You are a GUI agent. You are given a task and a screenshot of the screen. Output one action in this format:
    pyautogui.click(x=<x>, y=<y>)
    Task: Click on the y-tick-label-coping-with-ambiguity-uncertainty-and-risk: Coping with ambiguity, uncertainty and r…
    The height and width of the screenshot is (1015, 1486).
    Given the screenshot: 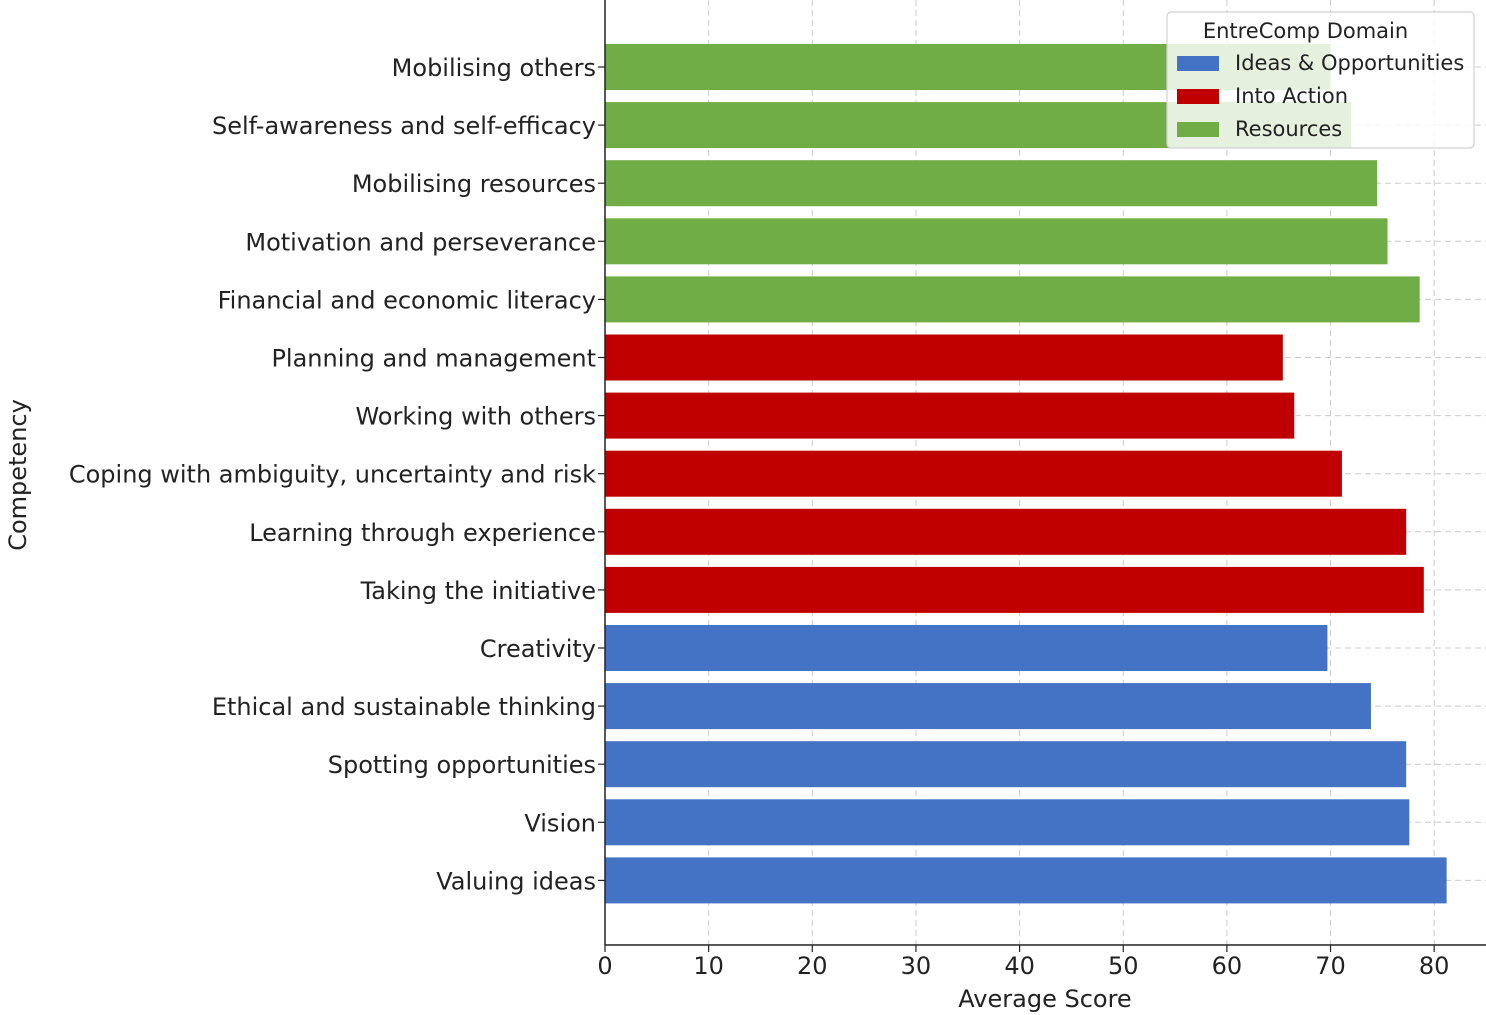 What is the action you would take?
    pyautogui.click(x=332, y=475)
    